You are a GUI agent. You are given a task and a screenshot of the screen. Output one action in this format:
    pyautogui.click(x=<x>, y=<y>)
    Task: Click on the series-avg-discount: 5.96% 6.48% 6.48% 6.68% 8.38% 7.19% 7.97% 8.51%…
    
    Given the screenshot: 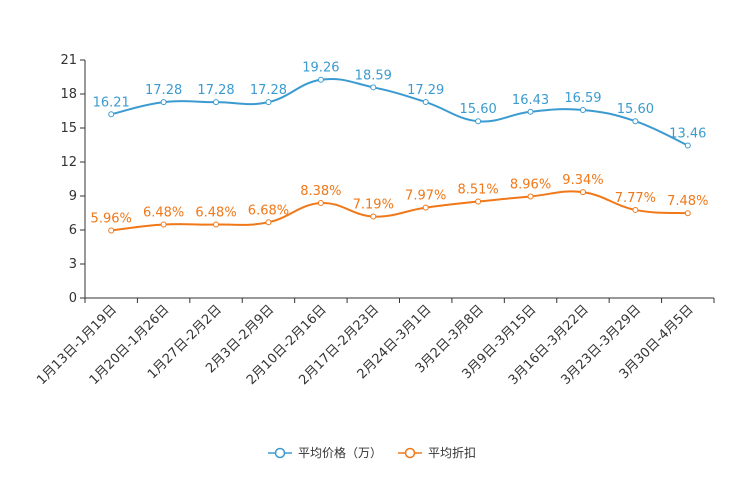 What is the action you would take?
    pyautogui.click(x=399, y=203)
    